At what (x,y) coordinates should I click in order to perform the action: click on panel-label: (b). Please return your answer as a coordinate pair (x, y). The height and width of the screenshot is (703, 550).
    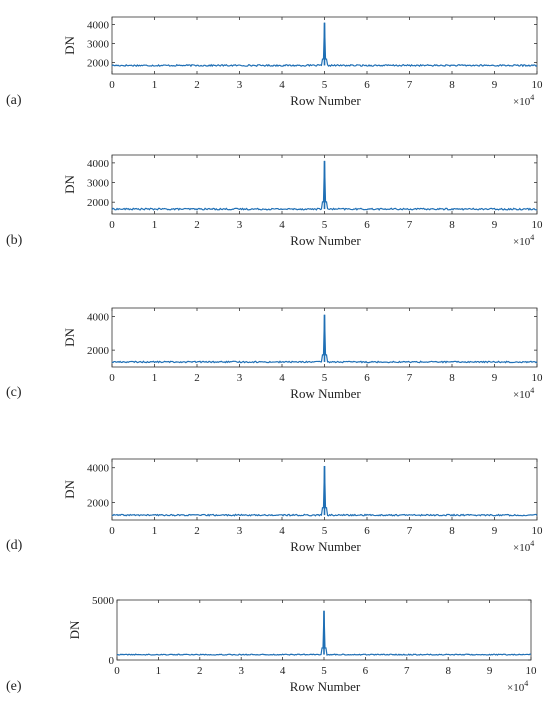
    Looking at the image, I should click on (14, 240).